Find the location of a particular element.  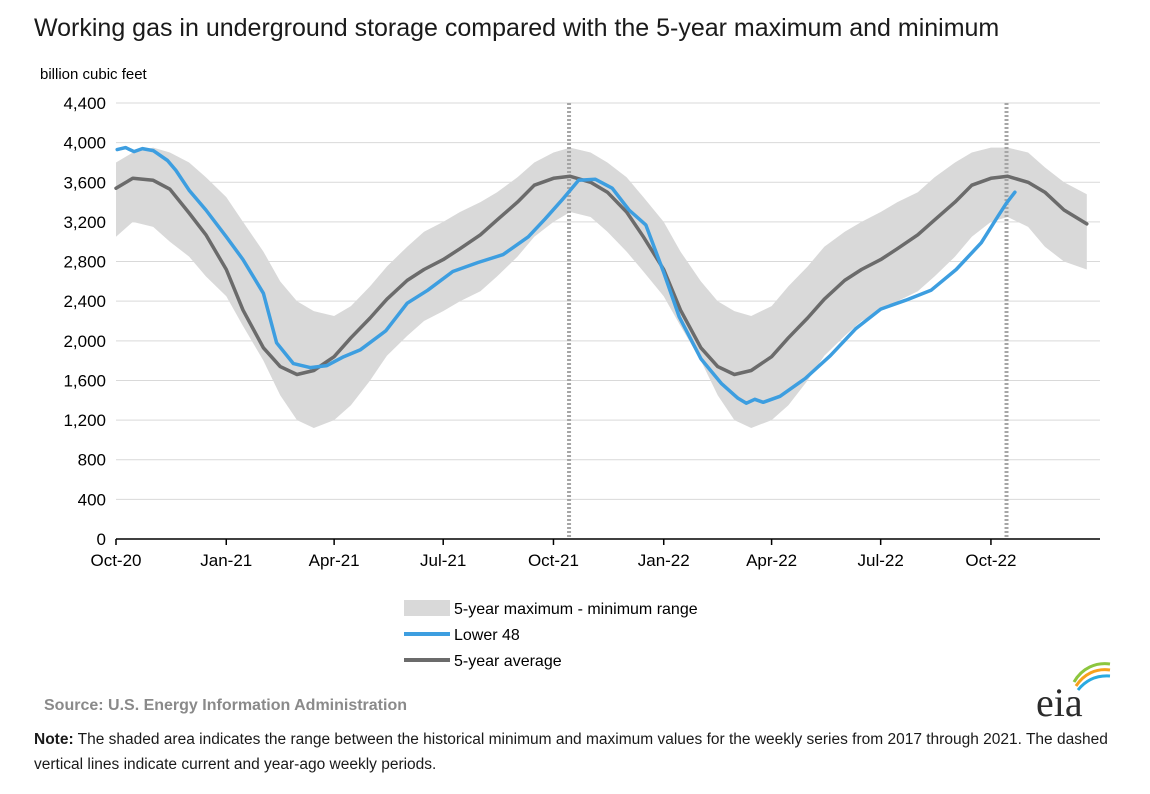

y-tick-label: 3,600 is located at coordinates (84, 182).